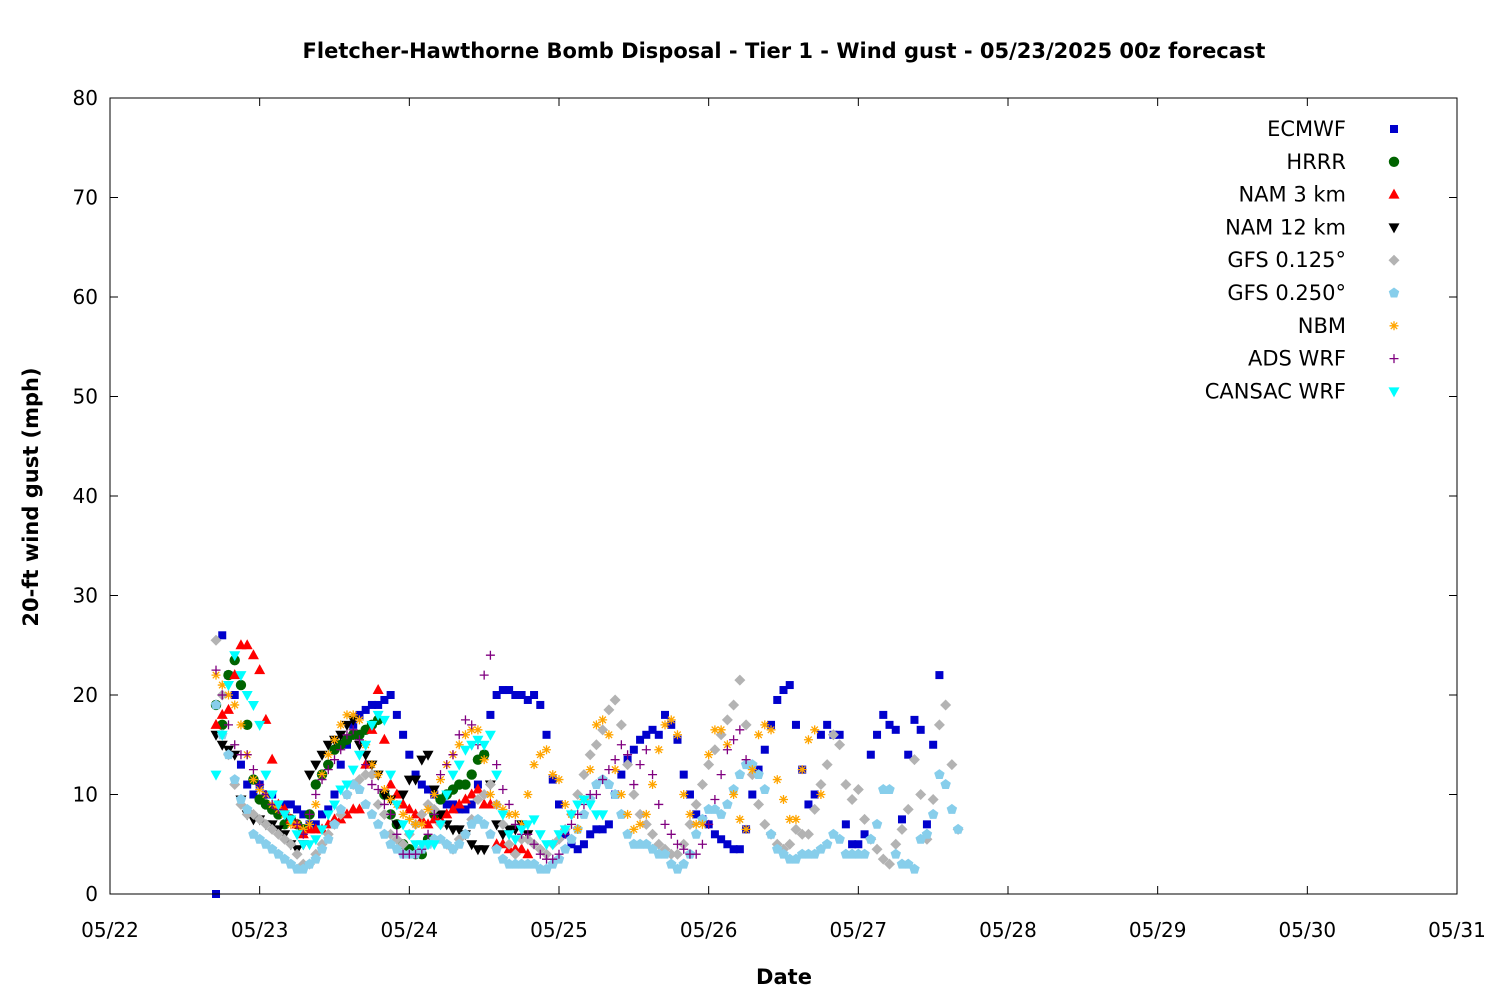 Image resolution: width=1500 pixels, height=1004 pixels. I want to click on legend-label: ECMWF, so click(1306, 129).